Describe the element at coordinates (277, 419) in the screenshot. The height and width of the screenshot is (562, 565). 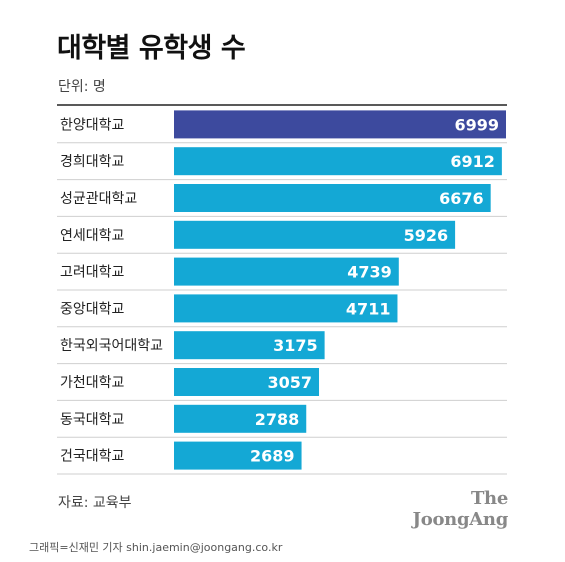
I see `value-label: 2788` at that location.